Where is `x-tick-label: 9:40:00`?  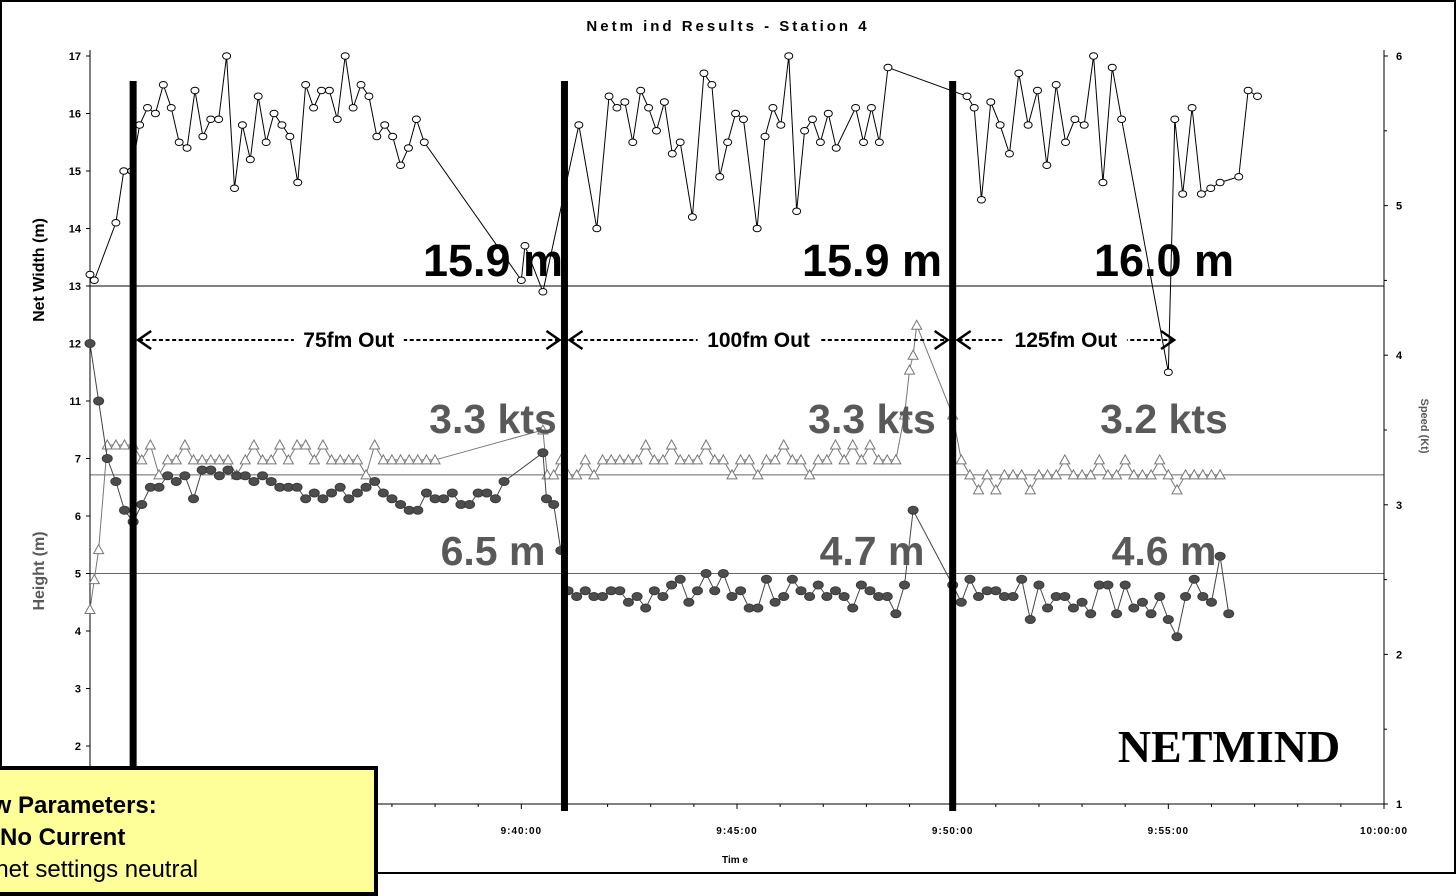
x-tick-label: 9:40:00 is located at coordinates (521, 831).